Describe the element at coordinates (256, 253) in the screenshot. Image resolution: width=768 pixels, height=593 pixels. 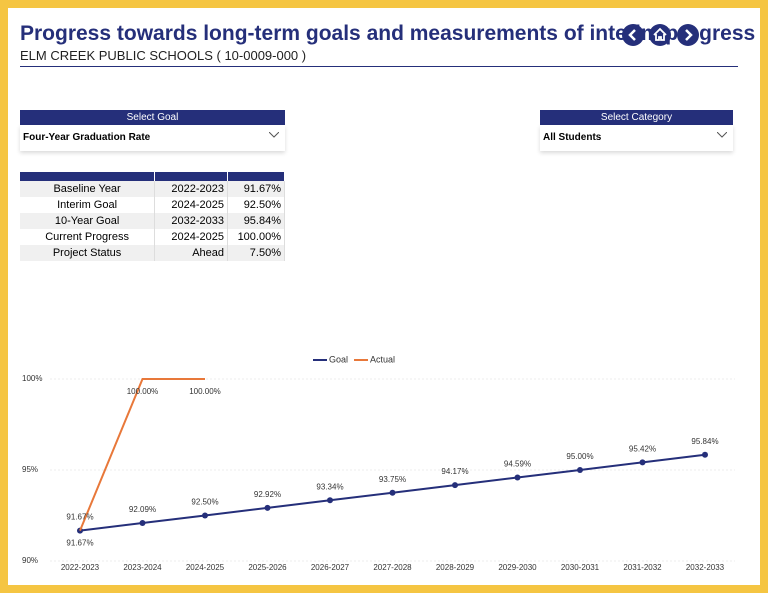
I see `table-cell: 7.50%` at that location.